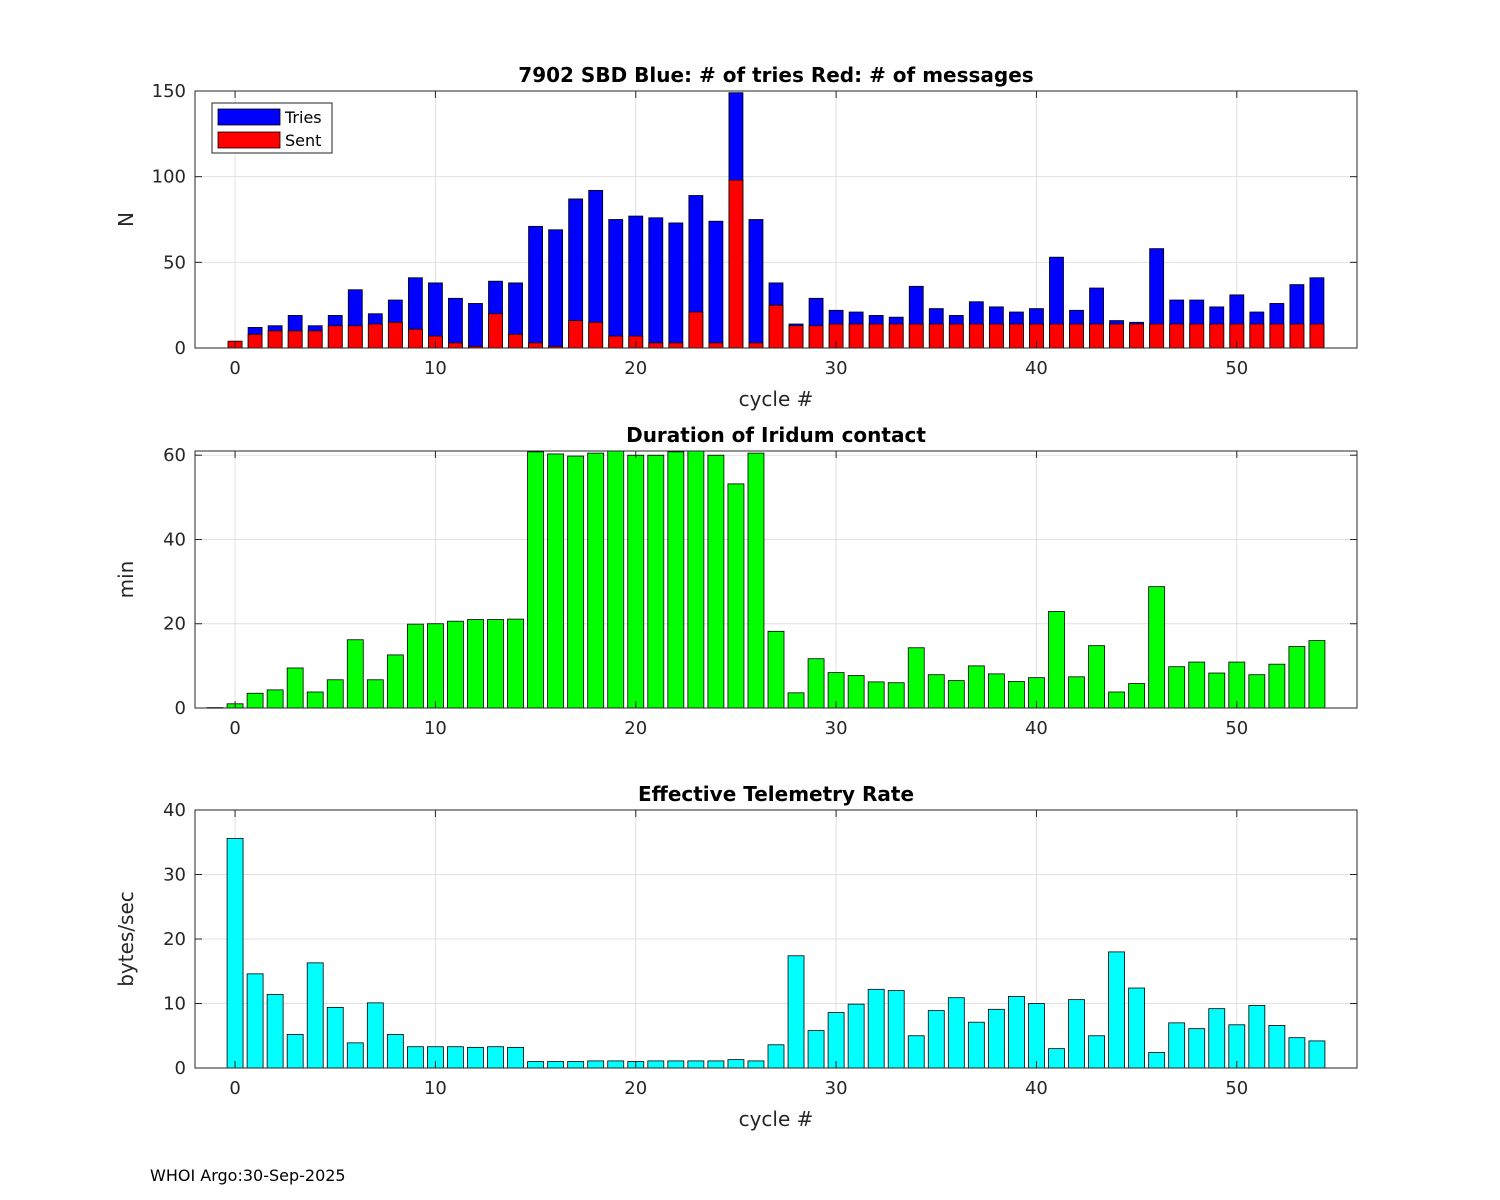 Image resolution: width=1500 pixels, height=1200 pixels. What do you see at coordinates (776, 794) in the screenshot?
I see `chart-title: Effective Telemetry Rate` at bounding box center [776, 794].